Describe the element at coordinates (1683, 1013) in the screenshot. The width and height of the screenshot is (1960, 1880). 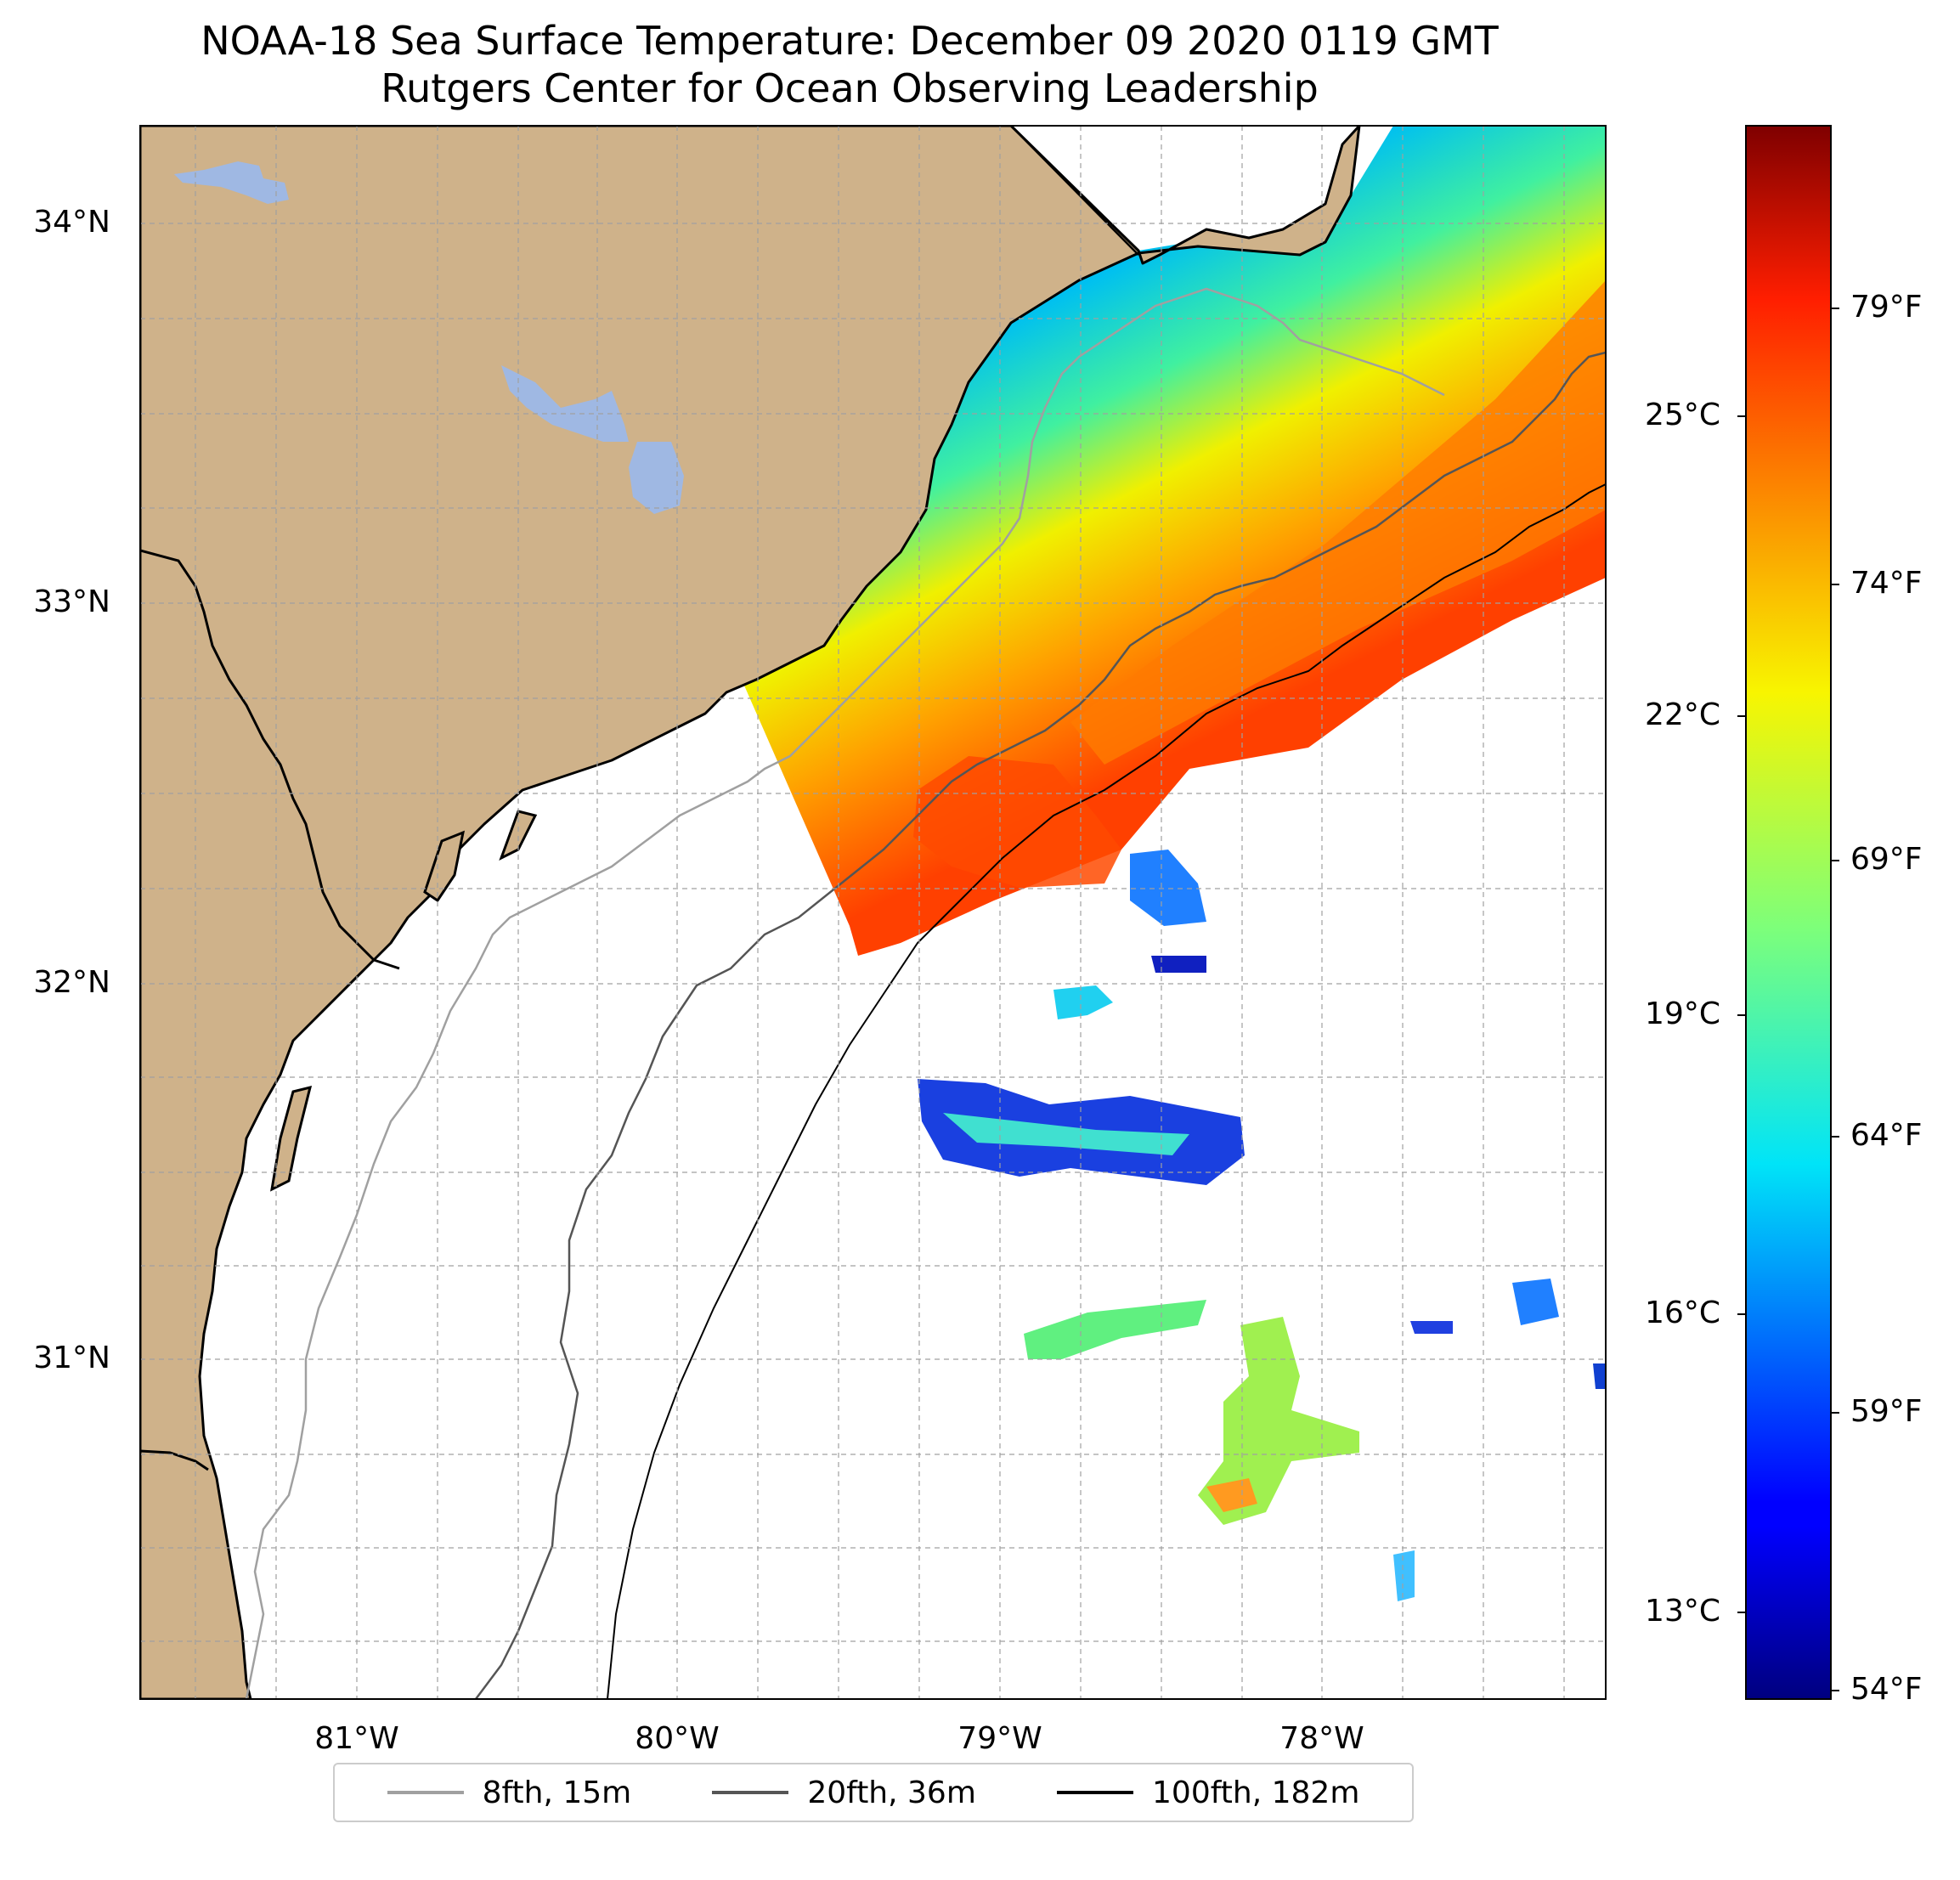
I see `colorbar-label-c: 19°C` at that location.